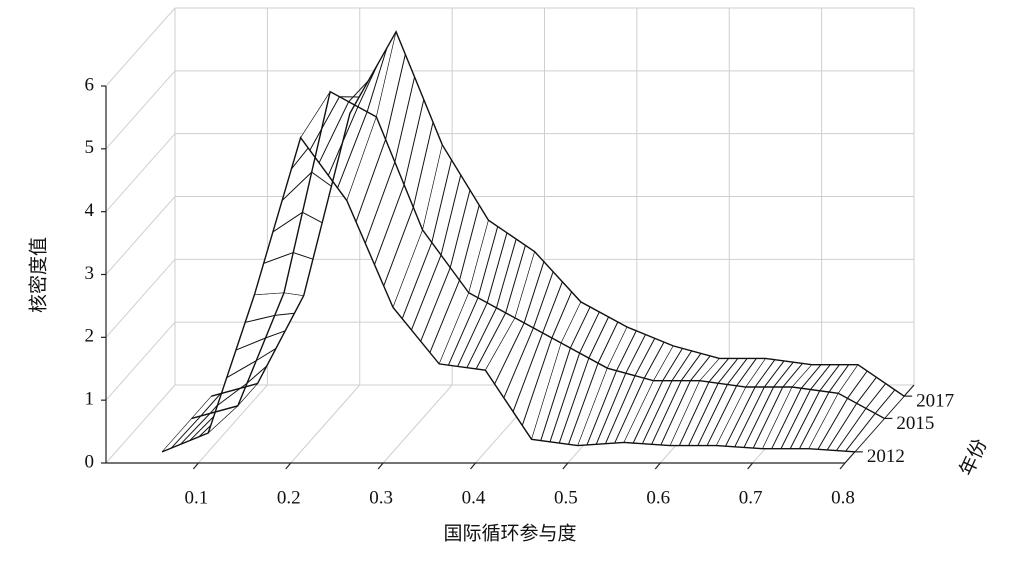 The height and width of the screenshot is (565, 1019). What do you see at coordinates (90, 336) in the screenshot?
I see `y-tick-label: 2` at bounding box center [90, 336].